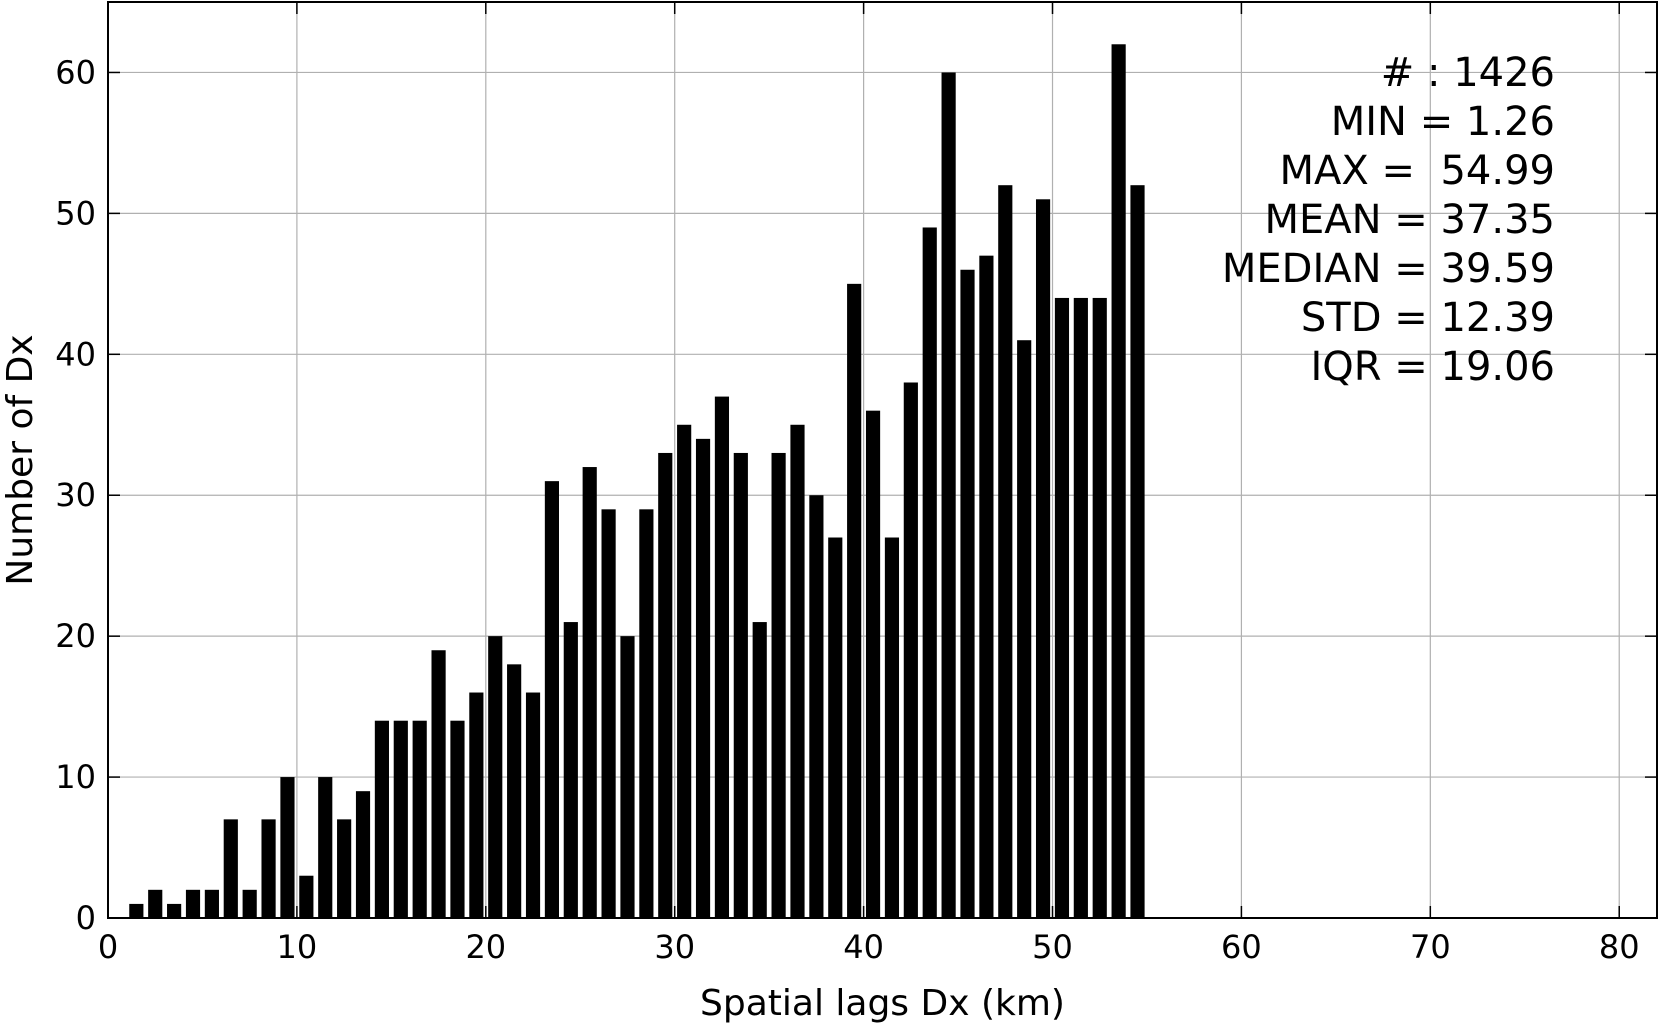 The height and width of the screenshot is (1025, 1660). Describe the element at coordinates (863, 947) in the screenshot. I see `x-tick-label: 40` at that location.